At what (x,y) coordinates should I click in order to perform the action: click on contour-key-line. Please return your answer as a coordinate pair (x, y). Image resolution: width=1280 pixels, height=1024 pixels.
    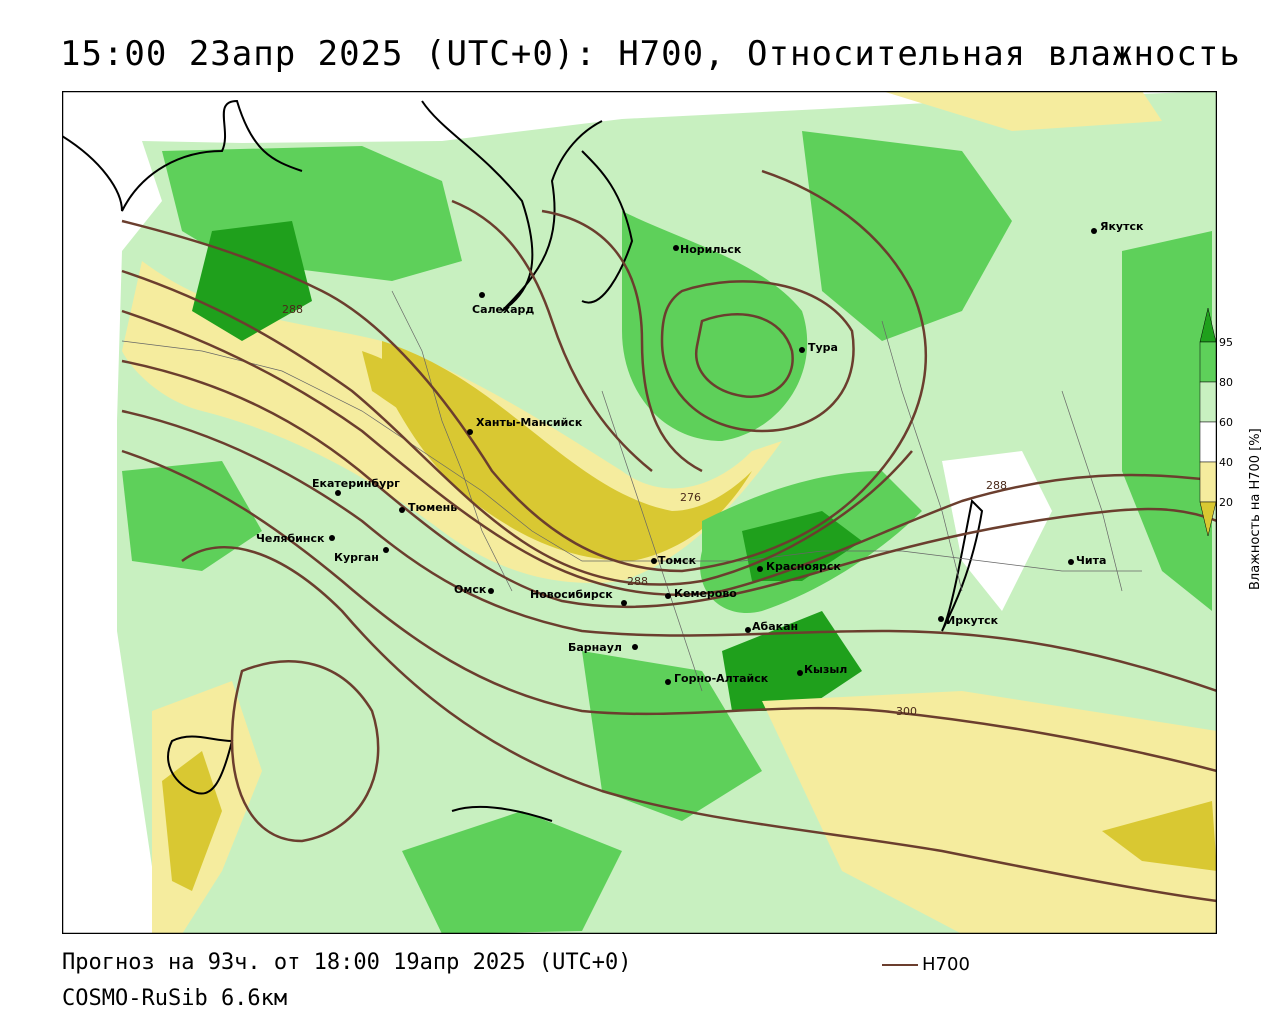
    Looking at the image, I should click on (900, 965).